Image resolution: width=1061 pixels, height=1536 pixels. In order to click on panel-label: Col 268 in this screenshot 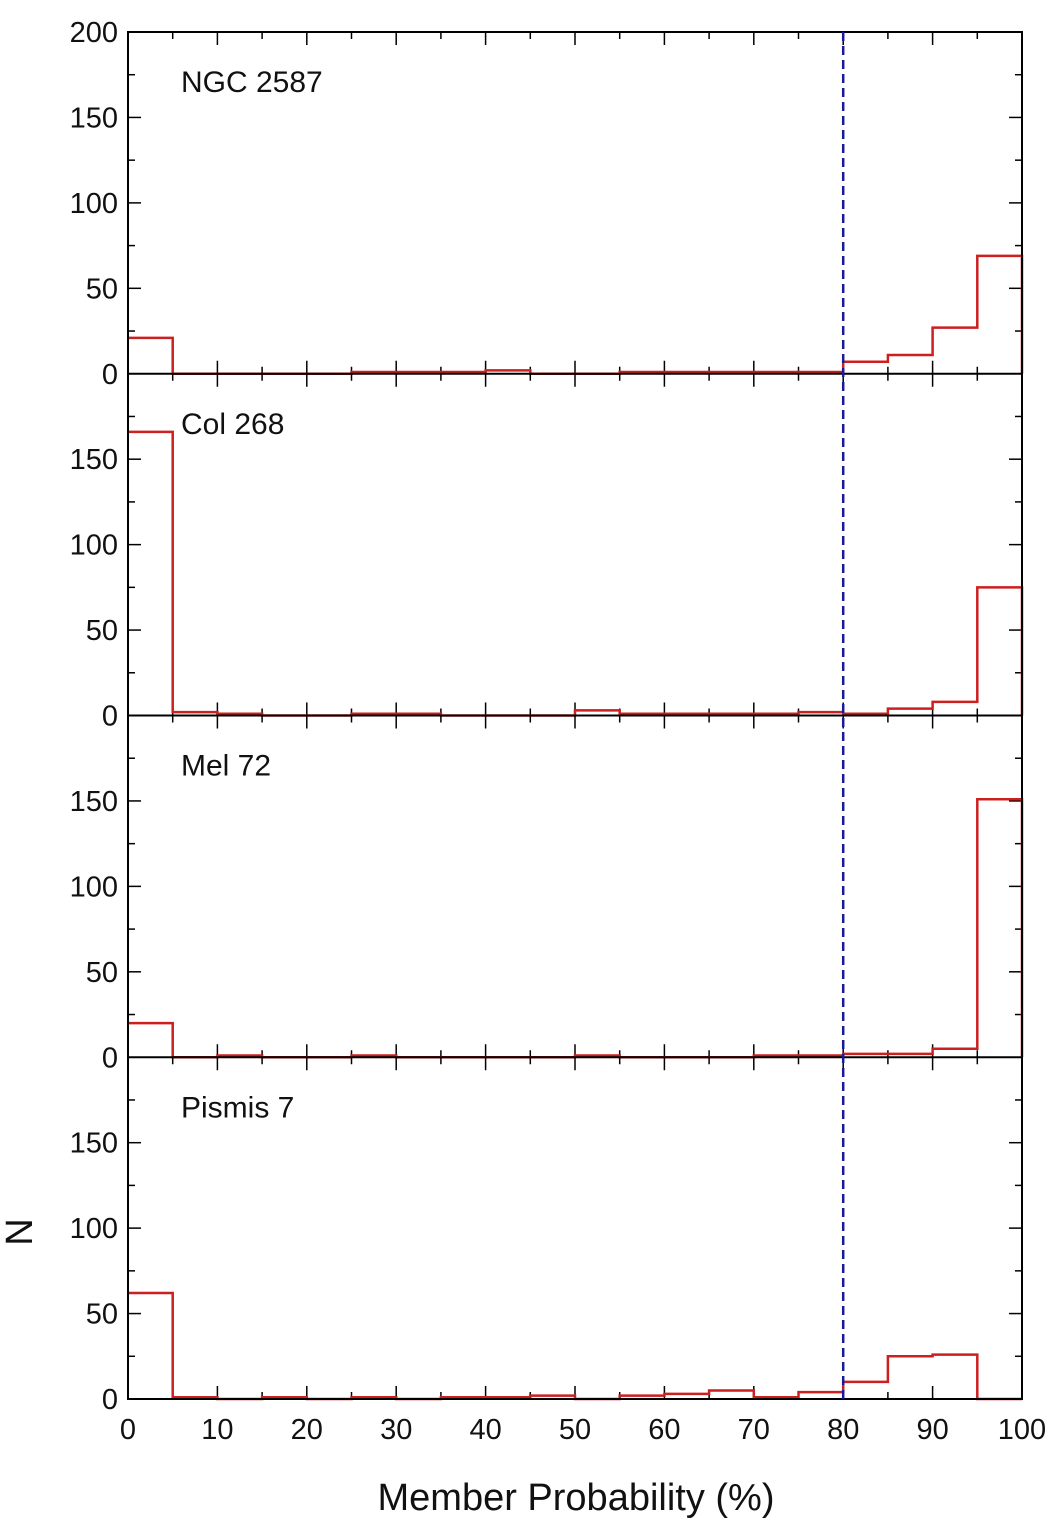, I will do `click(232, 424)`.